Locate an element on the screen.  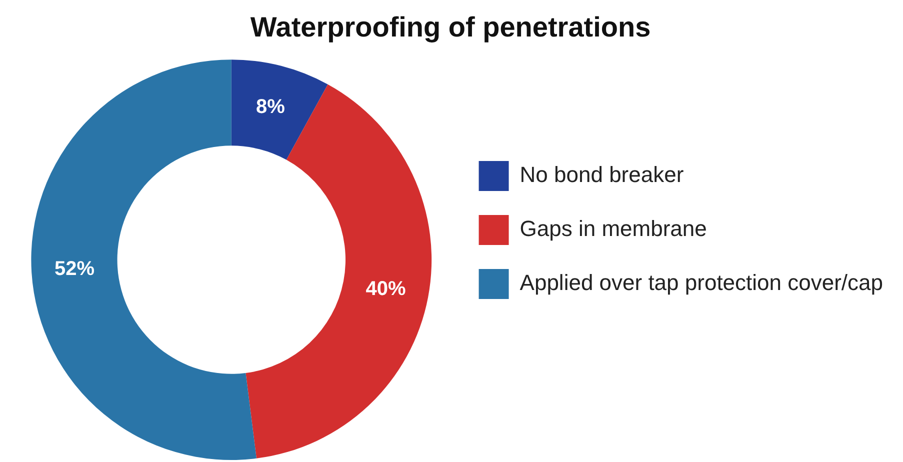
data-label: 40% is located at coordinates (386, 289).